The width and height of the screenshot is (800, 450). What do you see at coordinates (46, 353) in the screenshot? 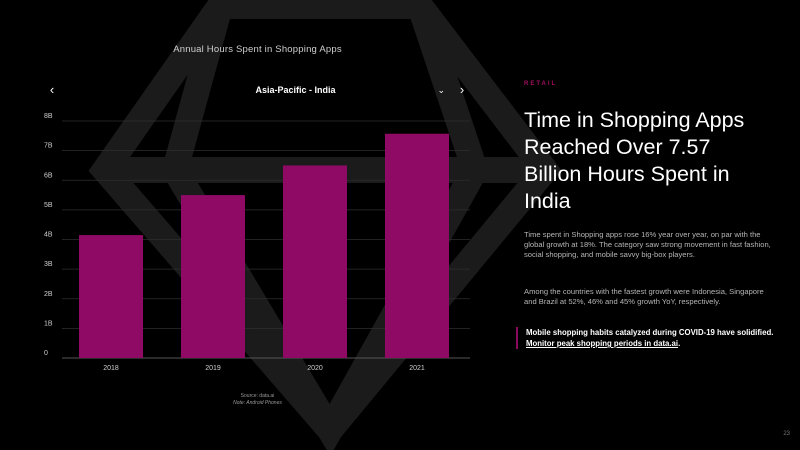
I see `y-tick-label: 0` at bounding box center [46, 353].